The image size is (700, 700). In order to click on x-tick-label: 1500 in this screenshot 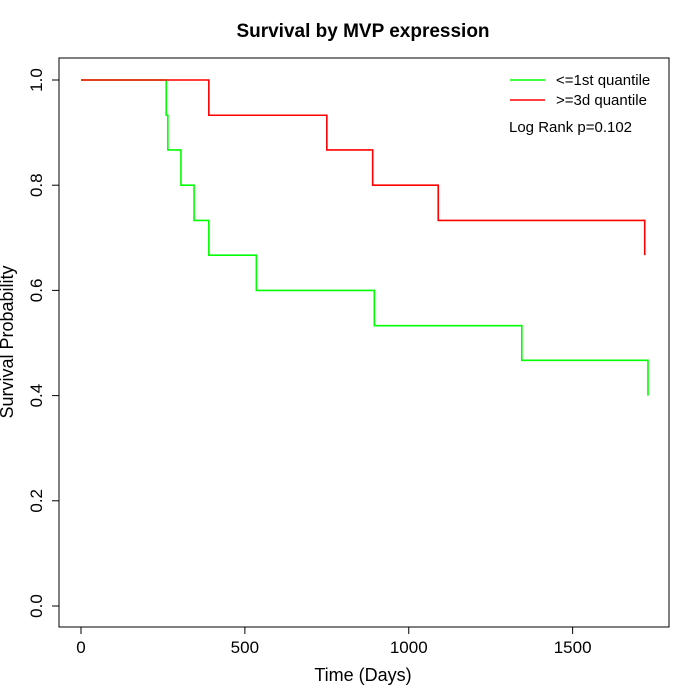, I will do `click(573, 647)`.